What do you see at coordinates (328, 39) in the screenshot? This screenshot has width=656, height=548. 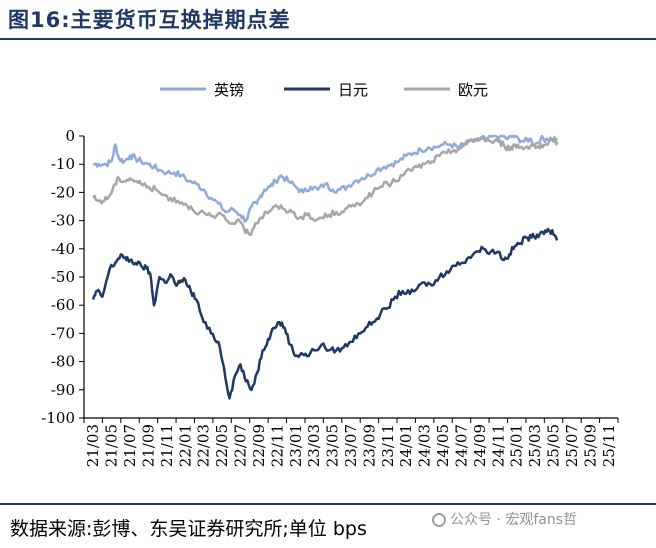 I see `top-rule` at bounding box center [328, 39].